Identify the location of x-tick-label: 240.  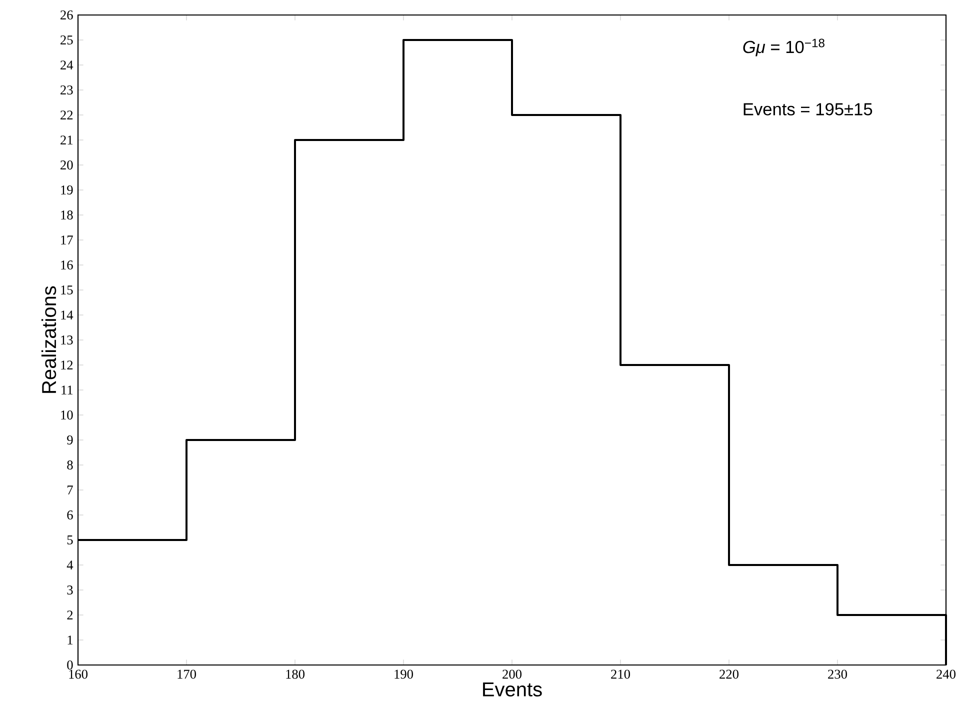
(946, 674).